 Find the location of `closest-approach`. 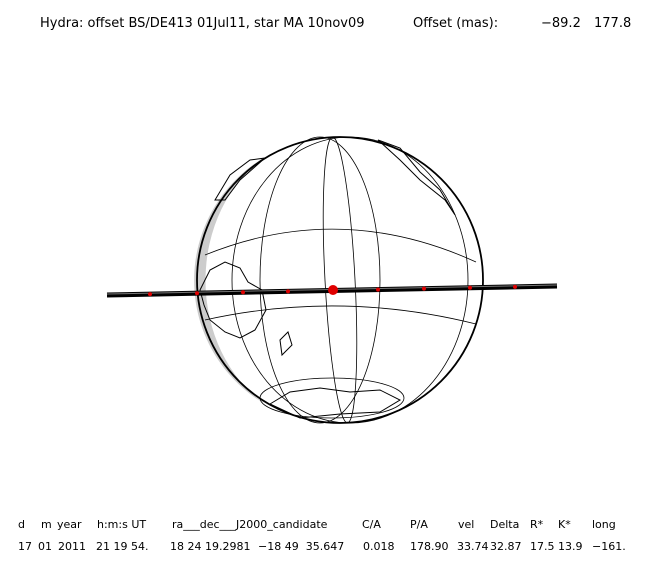

closest-approach is located at coordinates (333, 290).